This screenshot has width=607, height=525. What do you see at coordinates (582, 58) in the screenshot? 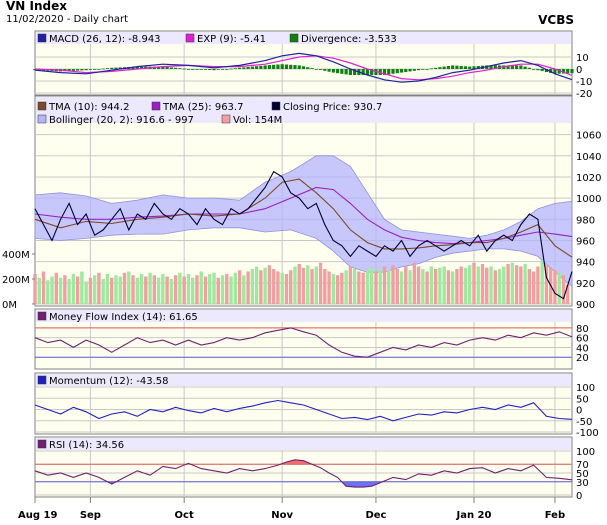
I see `macd-panel-ytick-label: 10` at bounding box center [582, 58].